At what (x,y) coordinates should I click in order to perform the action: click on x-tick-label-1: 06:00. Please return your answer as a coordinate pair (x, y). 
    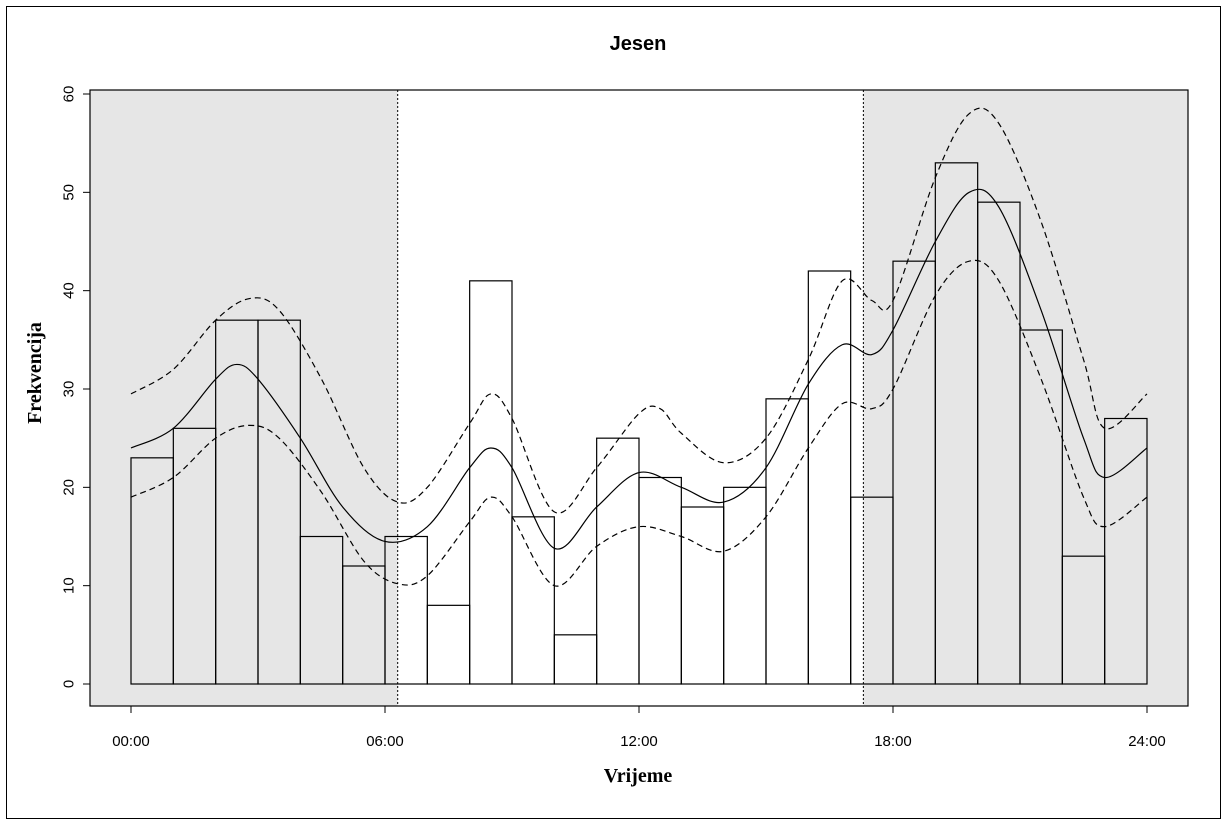
    Looking at the image, I should click on (385, 741).